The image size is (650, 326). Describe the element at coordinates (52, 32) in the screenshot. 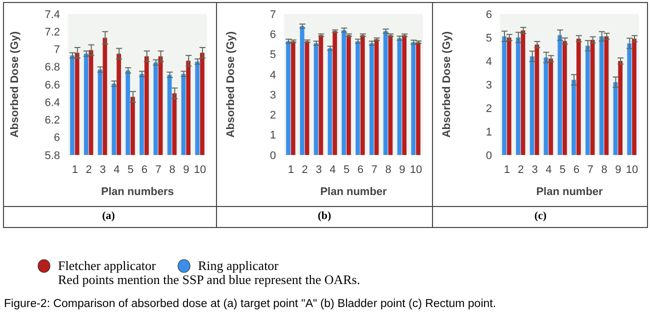

I see `y-tick-label: 7.2` at that location.